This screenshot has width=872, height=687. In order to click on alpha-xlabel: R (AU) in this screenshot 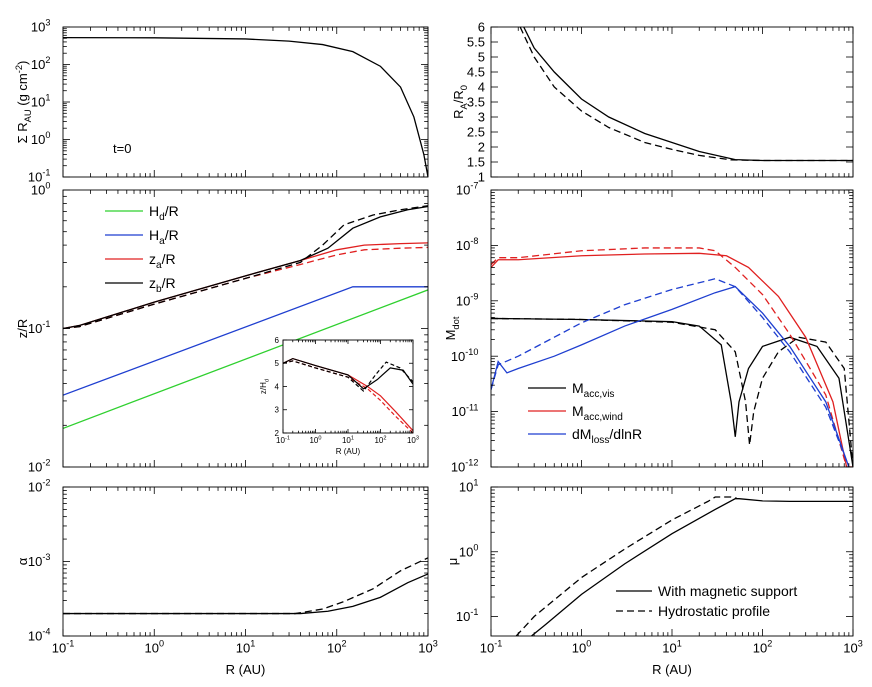, I will do `click(246, 669)`.